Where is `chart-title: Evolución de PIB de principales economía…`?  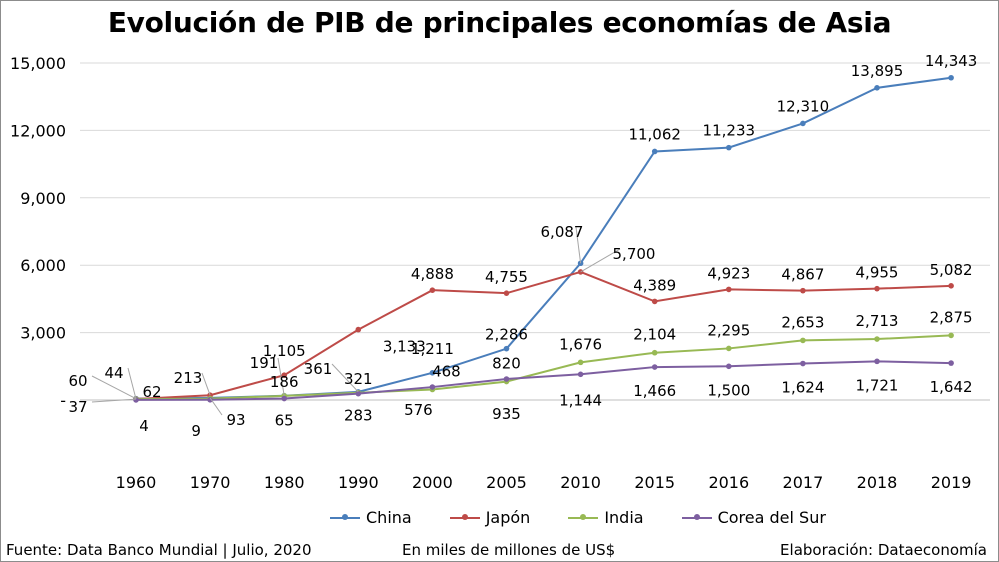
chart-title: Evolución de PIB de principales economía… is located at coordinates (499, 22).